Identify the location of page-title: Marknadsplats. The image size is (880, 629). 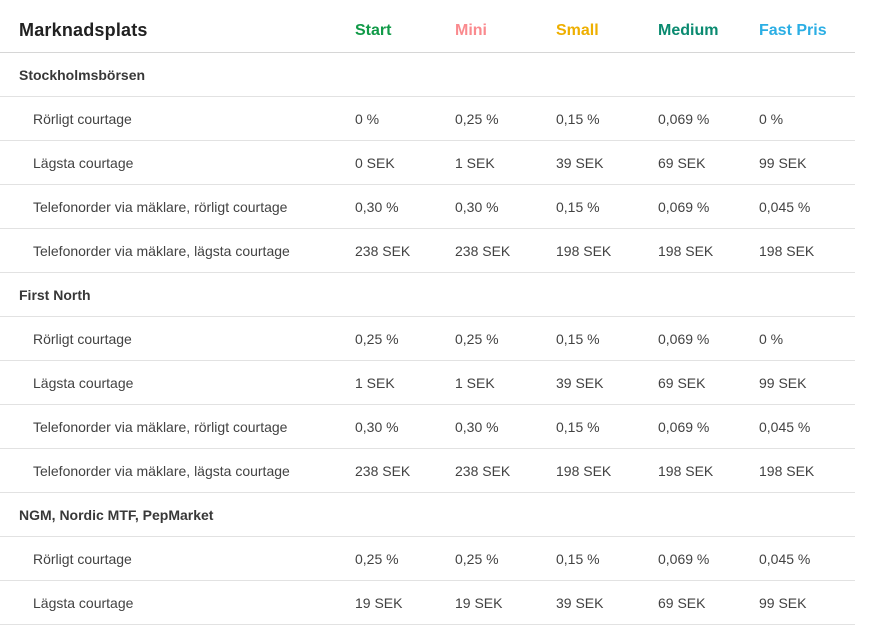
(83, 30).